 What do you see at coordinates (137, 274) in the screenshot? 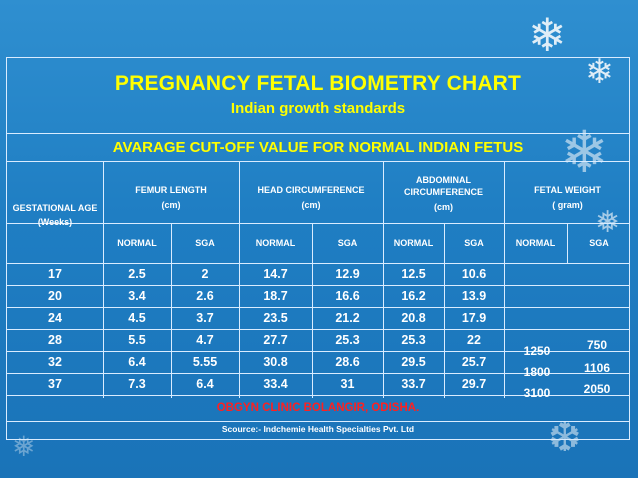
I see `table-cell: 2.5` at bounding box center [137, 274].